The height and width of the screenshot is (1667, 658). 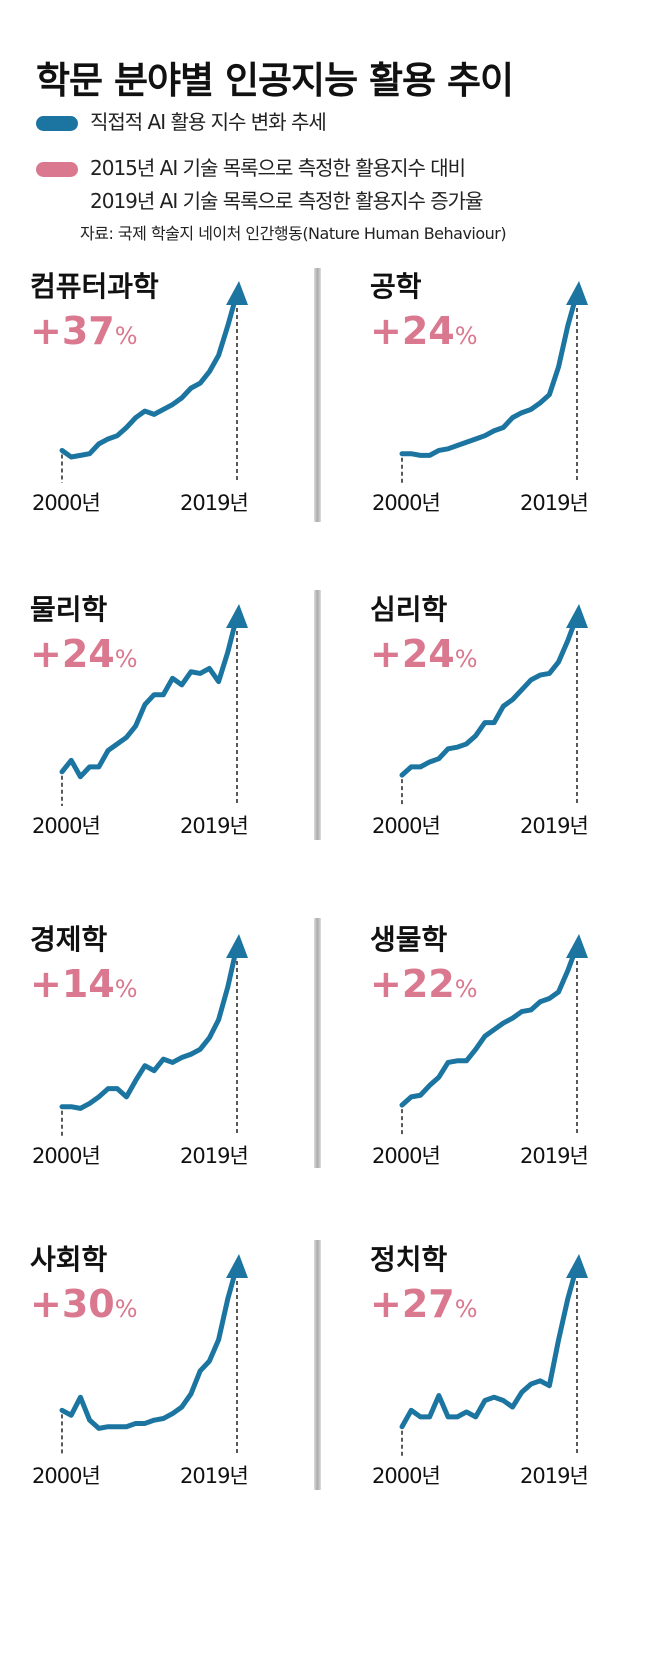 What do you see at coordinates (409, 939) in the screenshot?
I see `field-name: 생물학` at bounding box center [409, 939].